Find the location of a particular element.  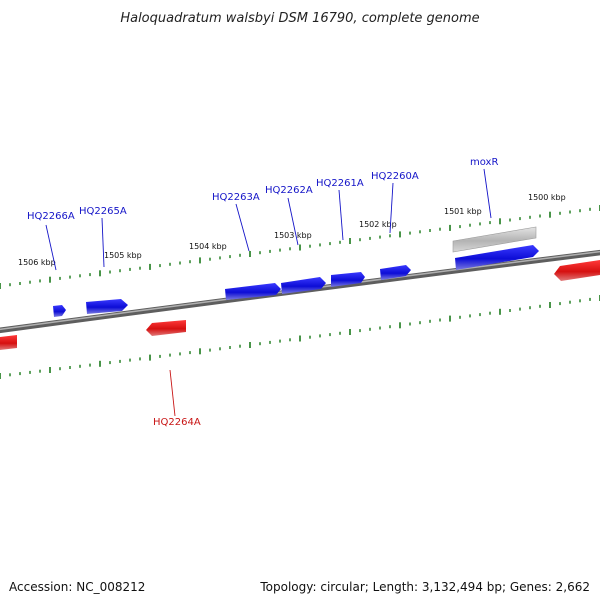

gene-HQ2263A-arrow is located at coordinates (253, 291).